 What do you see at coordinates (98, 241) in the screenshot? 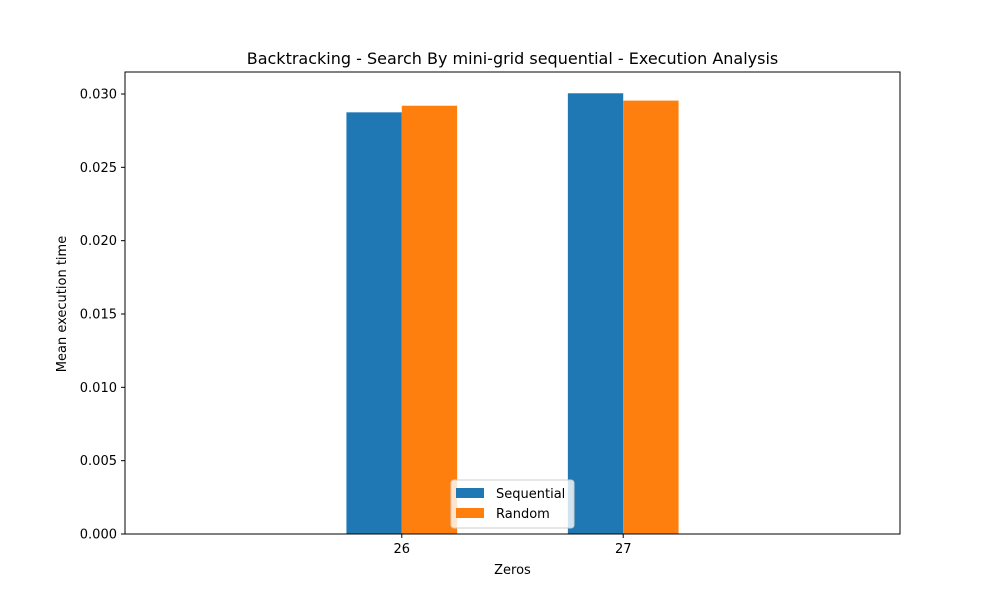
I see `y-tick-label: 0.020` at bounding box center [98, 241].